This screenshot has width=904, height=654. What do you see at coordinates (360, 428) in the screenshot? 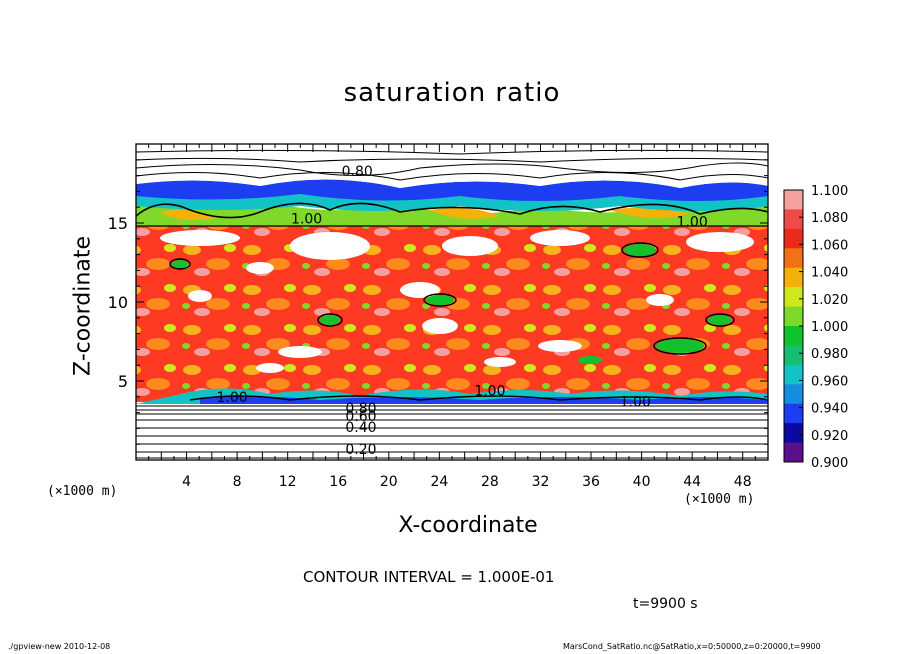
I see `contour-label: 0.40` at bounding box center [360, 428].